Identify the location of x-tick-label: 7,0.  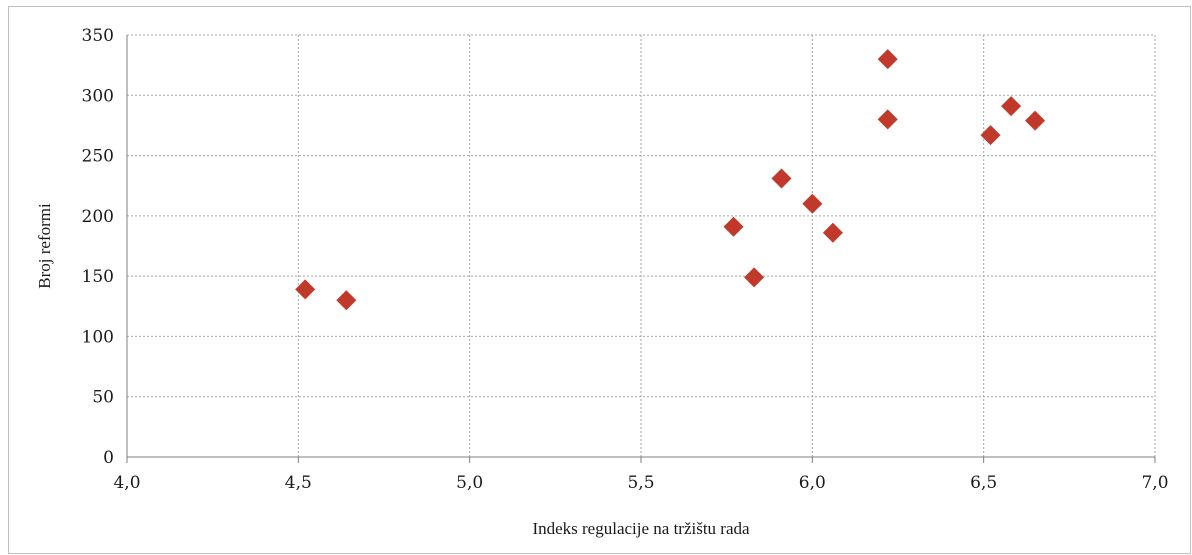
(1154, 483).